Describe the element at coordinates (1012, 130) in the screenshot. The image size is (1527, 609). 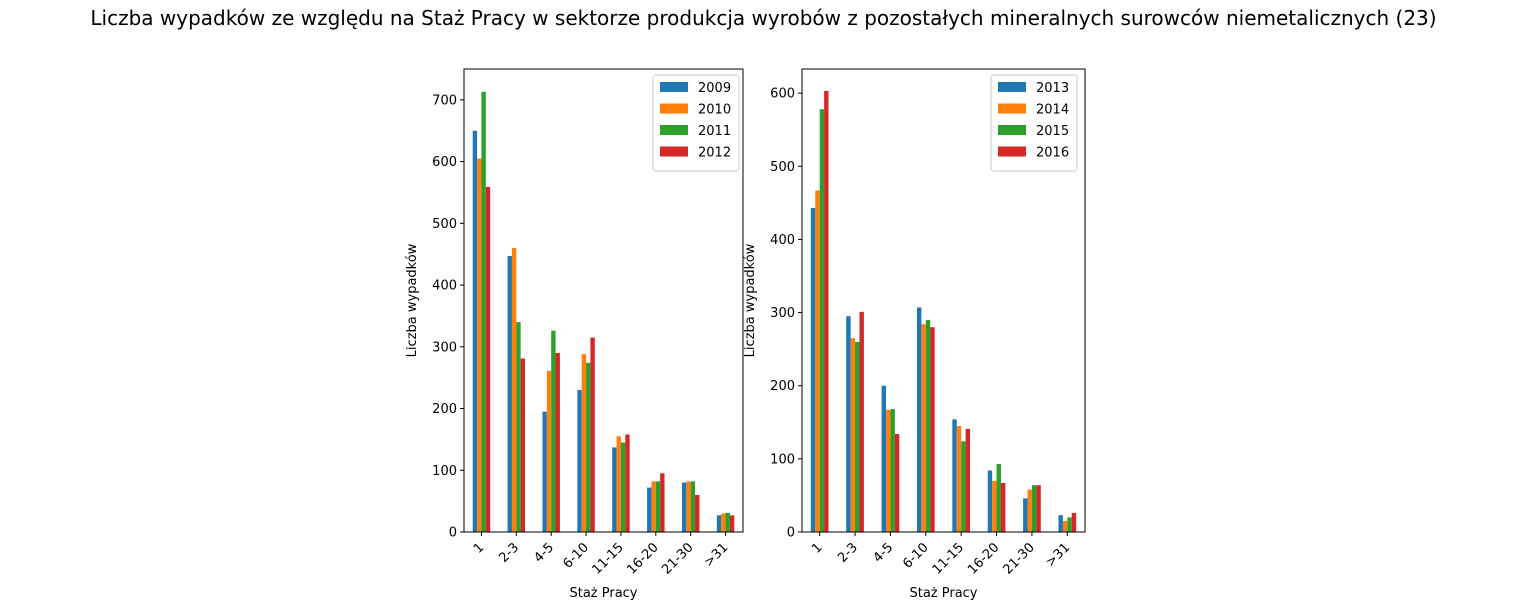
I see `legend-swatch-2015` at that location.